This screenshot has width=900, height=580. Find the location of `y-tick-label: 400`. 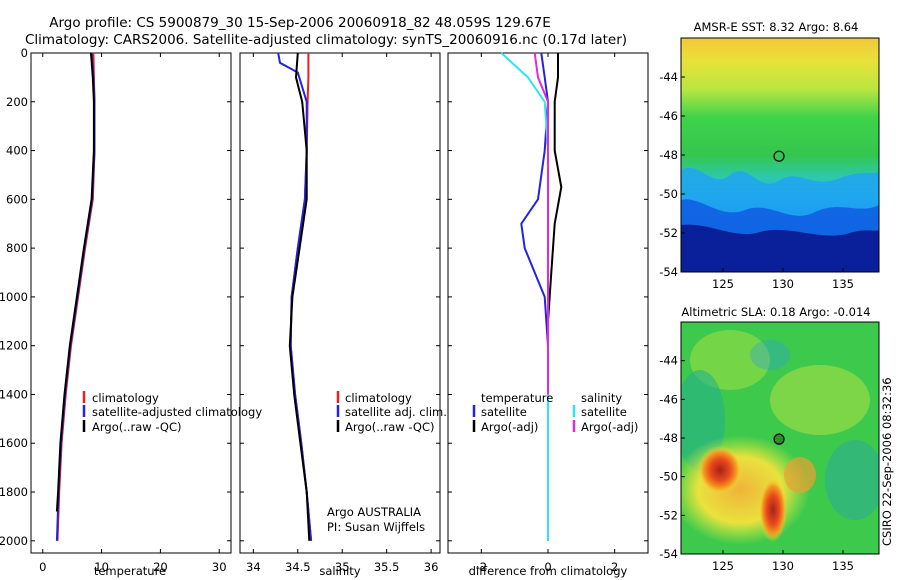

y-tick-label: 400 is located at coordinates (17, 151).